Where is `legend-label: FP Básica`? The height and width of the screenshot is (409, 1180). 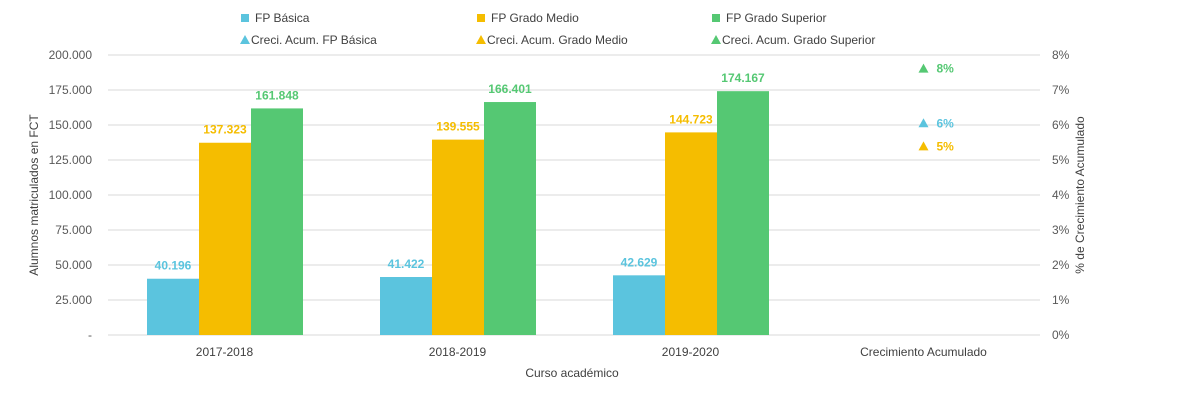
legend-label: FP Básica is located at coordinates (282, 18).